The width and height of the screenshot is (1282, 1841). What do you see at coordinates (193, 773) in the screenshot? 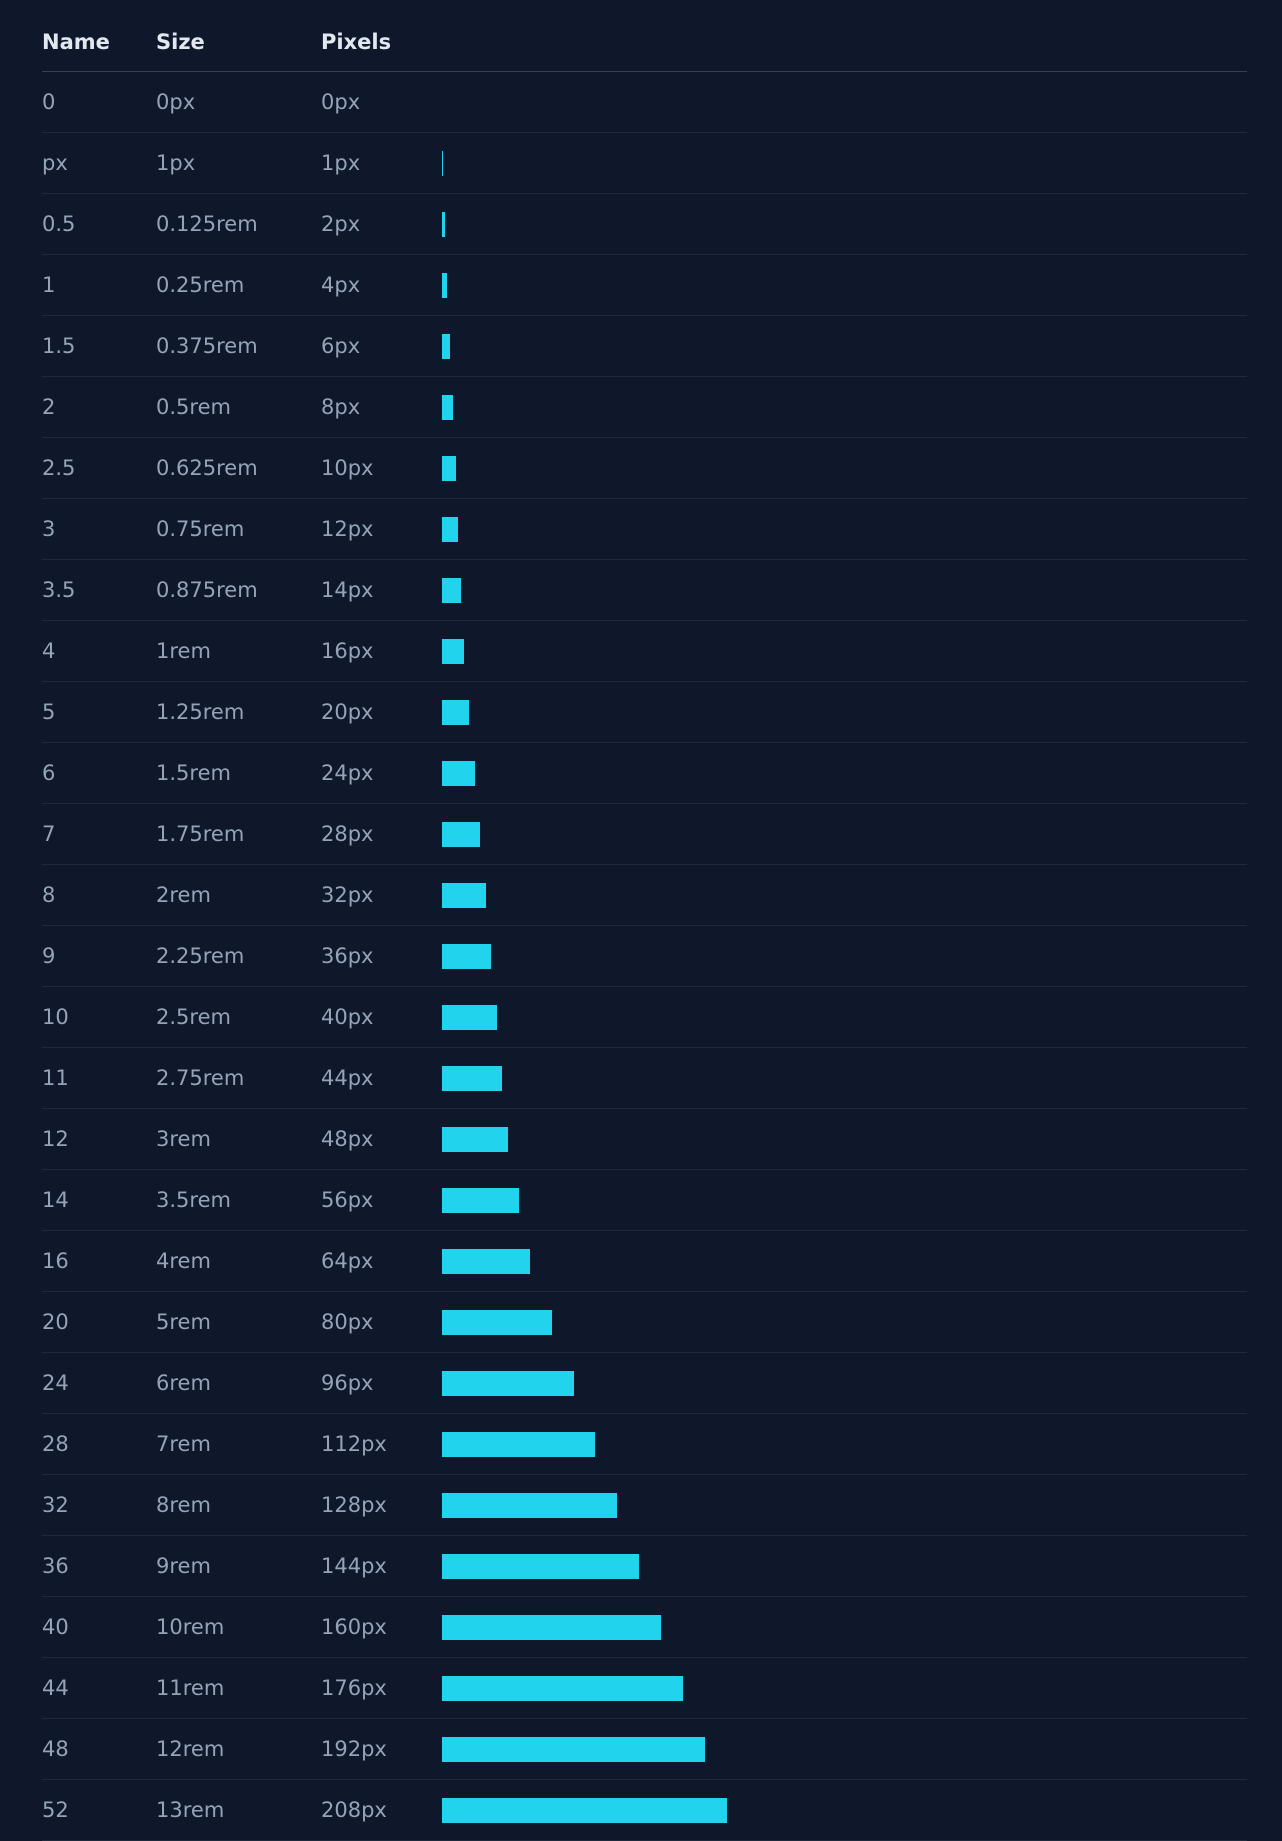
I see `cell-size: 1.5rem` at bounding box center [193, 773].